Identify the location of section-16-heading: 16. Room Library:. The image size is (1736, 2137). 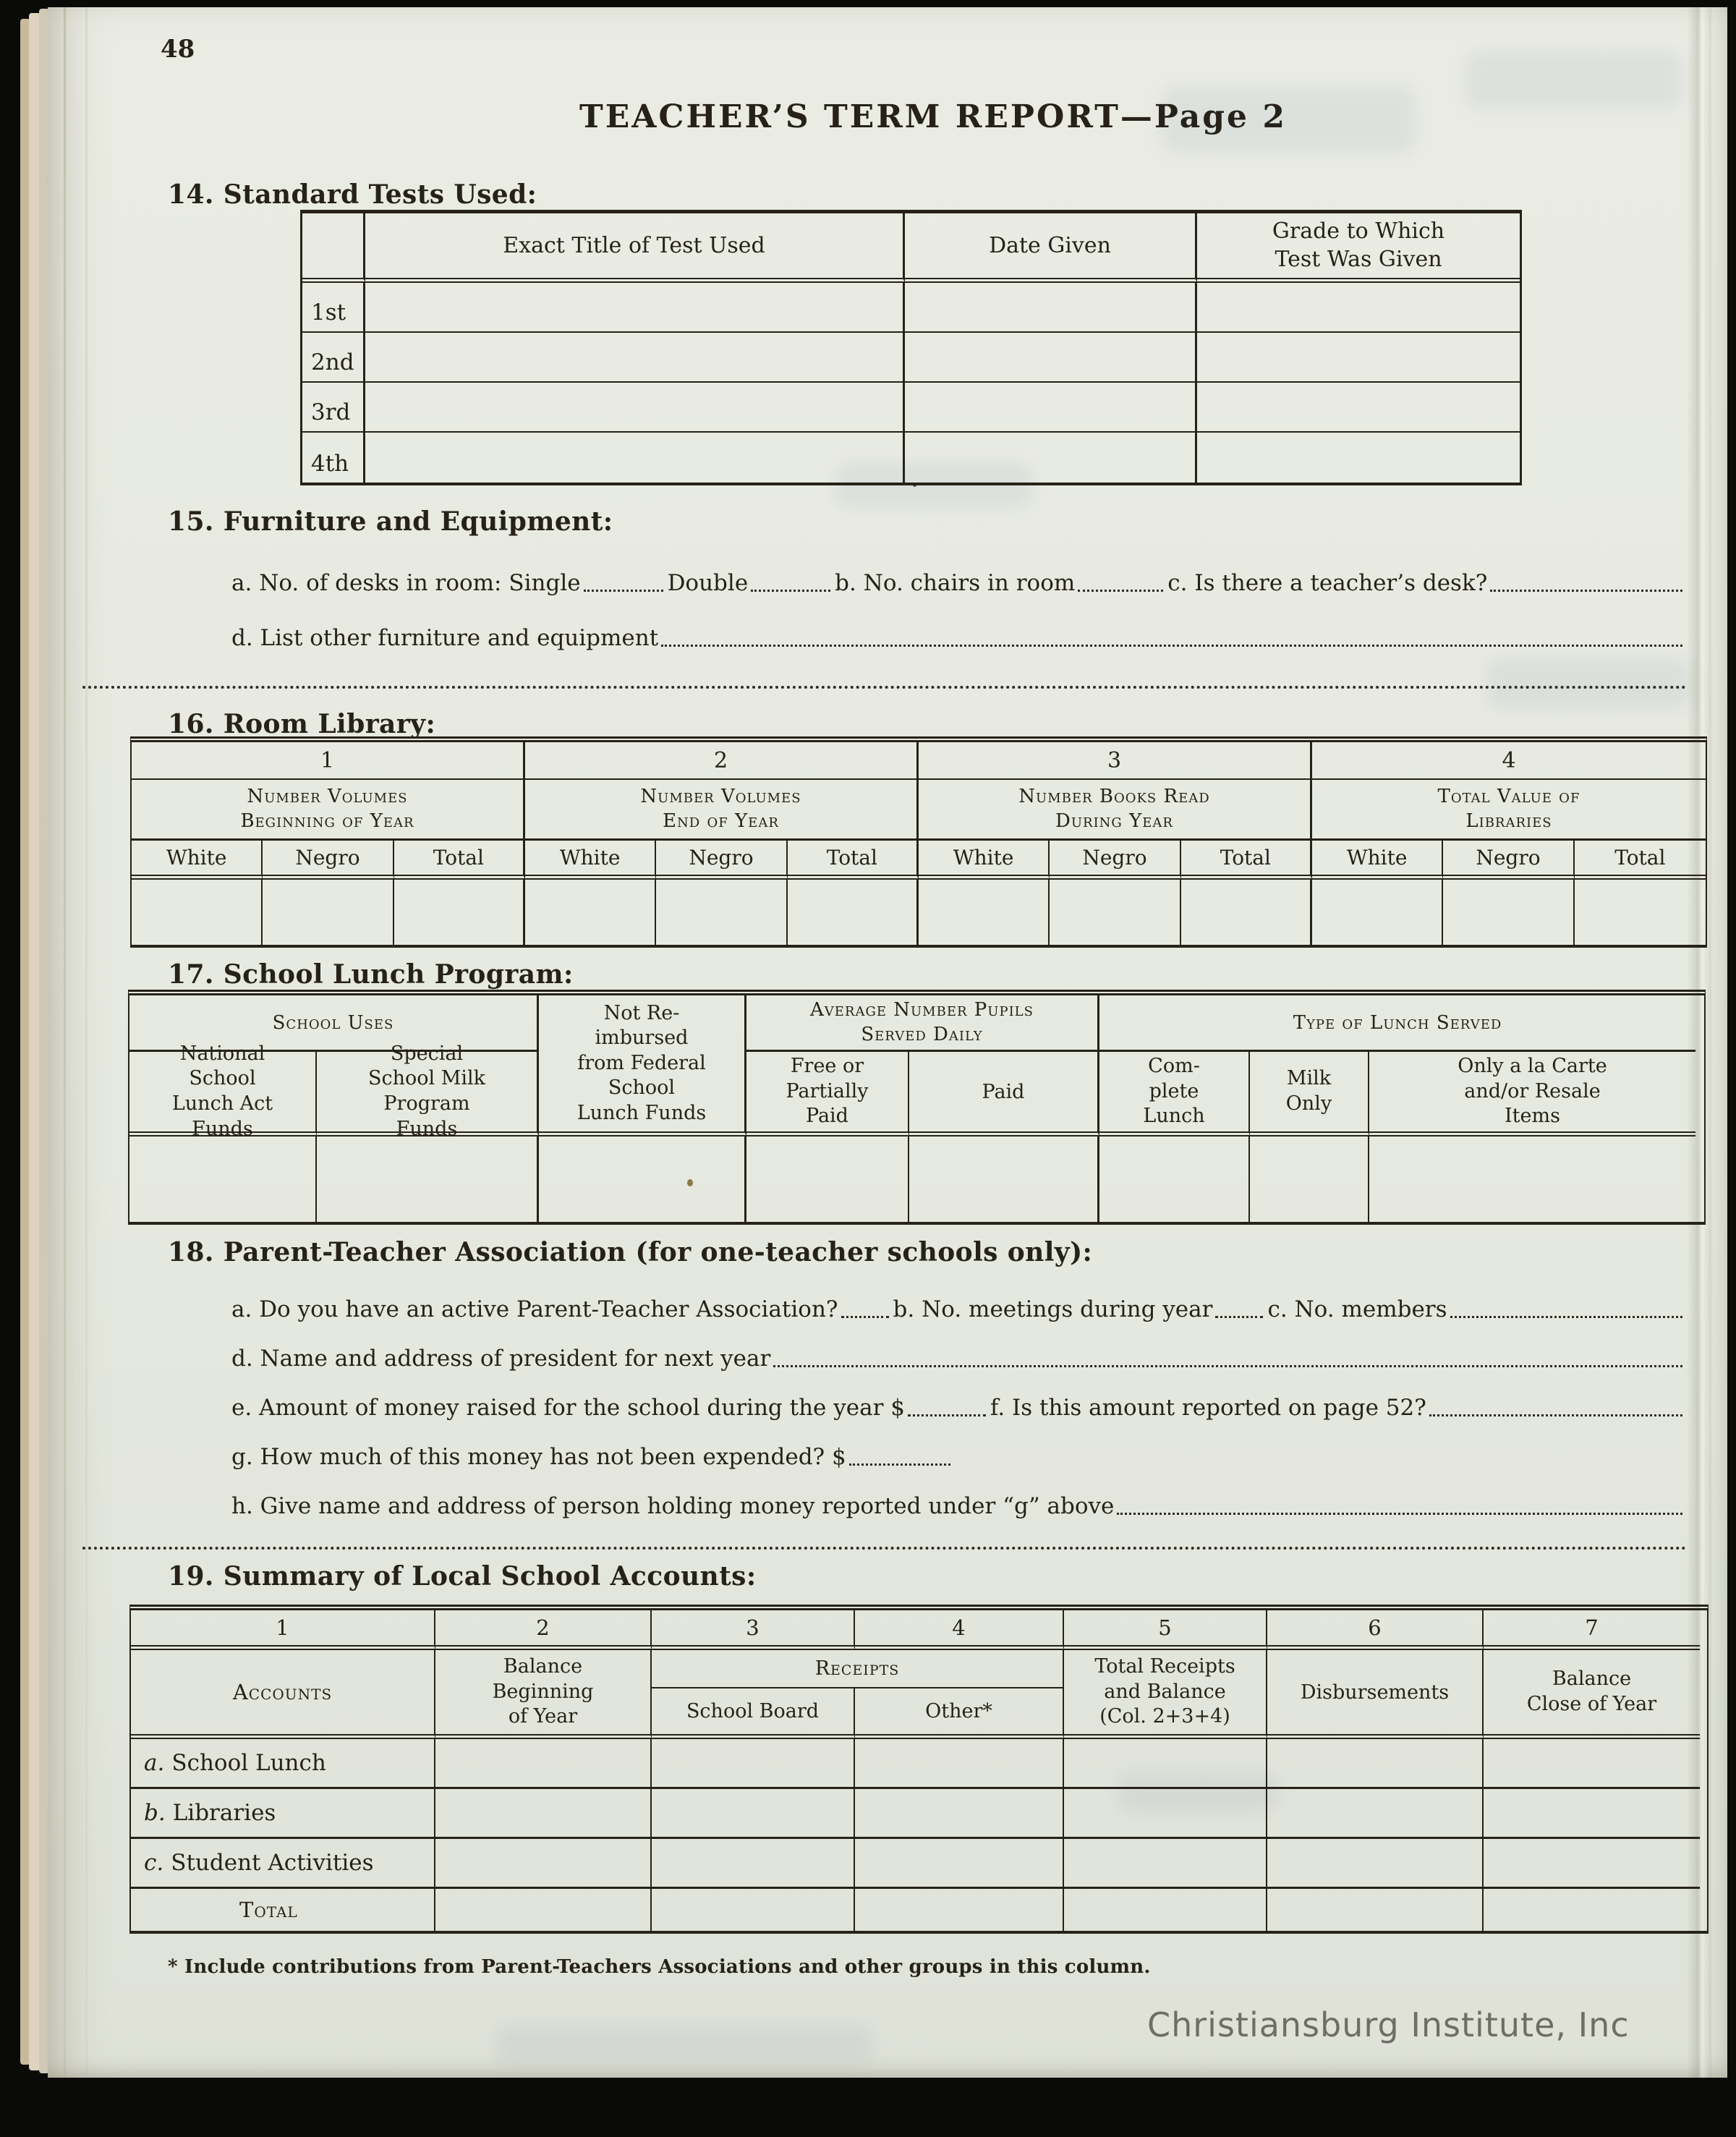
(302, 724).